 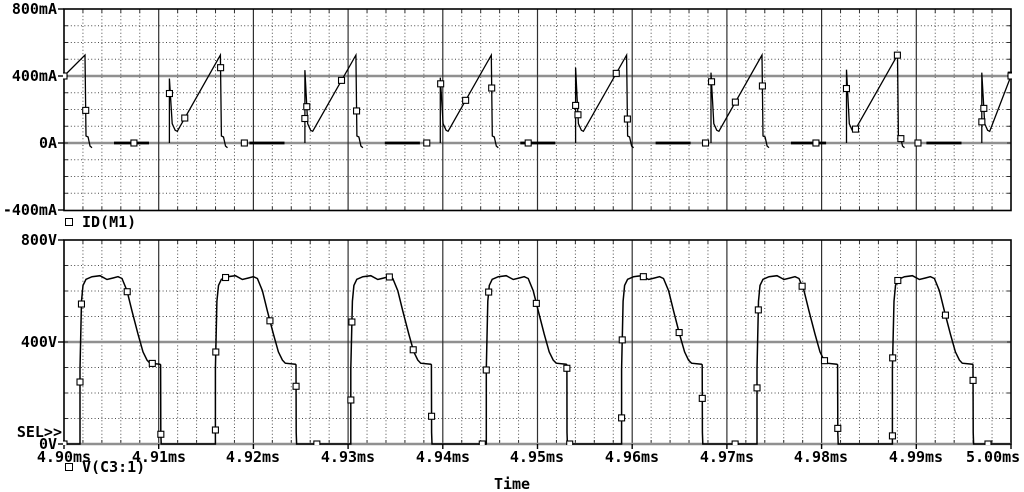 I want to click on y-axis-label: 800V, so click(x=38, y=240).